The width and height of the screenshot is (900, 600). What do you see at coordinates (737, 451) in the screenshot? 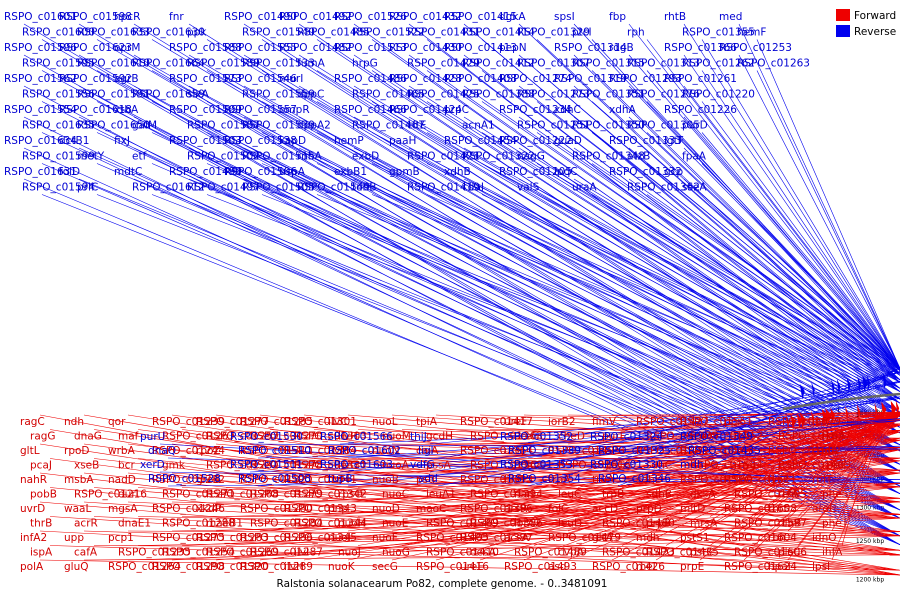
I see `forward-gene-label: phoB` at bounding box center [737, 451].